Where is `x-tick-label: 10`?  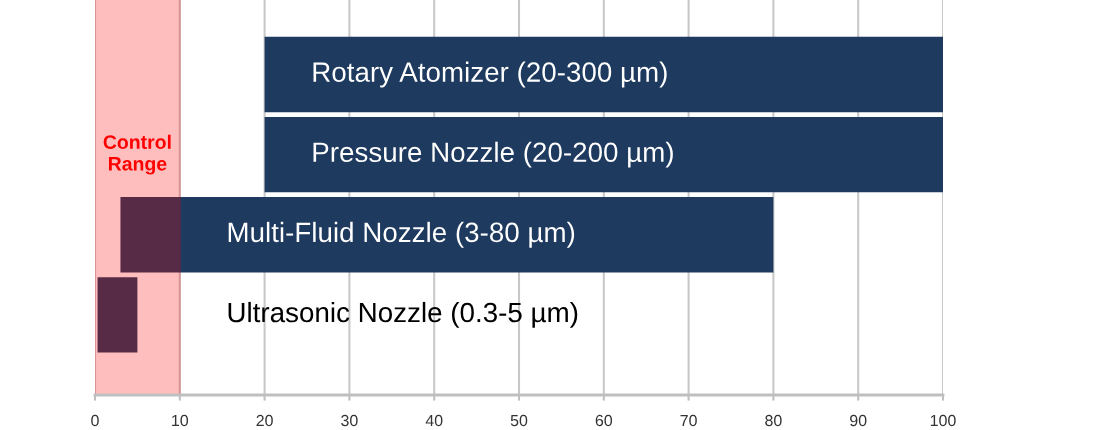
x-tick-label: 10 is located at coordinates (180, 420).